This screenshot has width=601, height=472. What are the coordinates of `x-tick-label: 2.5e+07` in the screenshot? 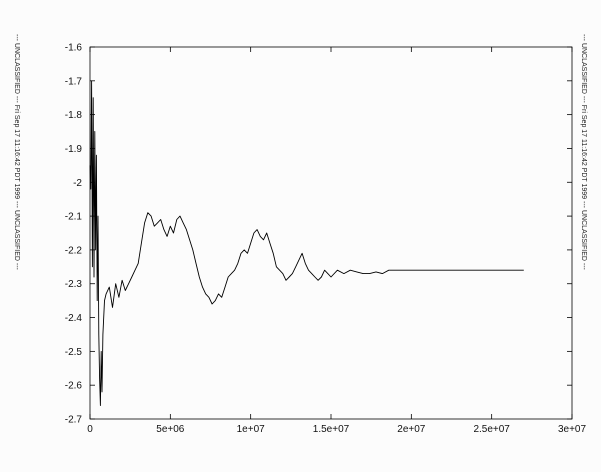 It's located at (491, 429).